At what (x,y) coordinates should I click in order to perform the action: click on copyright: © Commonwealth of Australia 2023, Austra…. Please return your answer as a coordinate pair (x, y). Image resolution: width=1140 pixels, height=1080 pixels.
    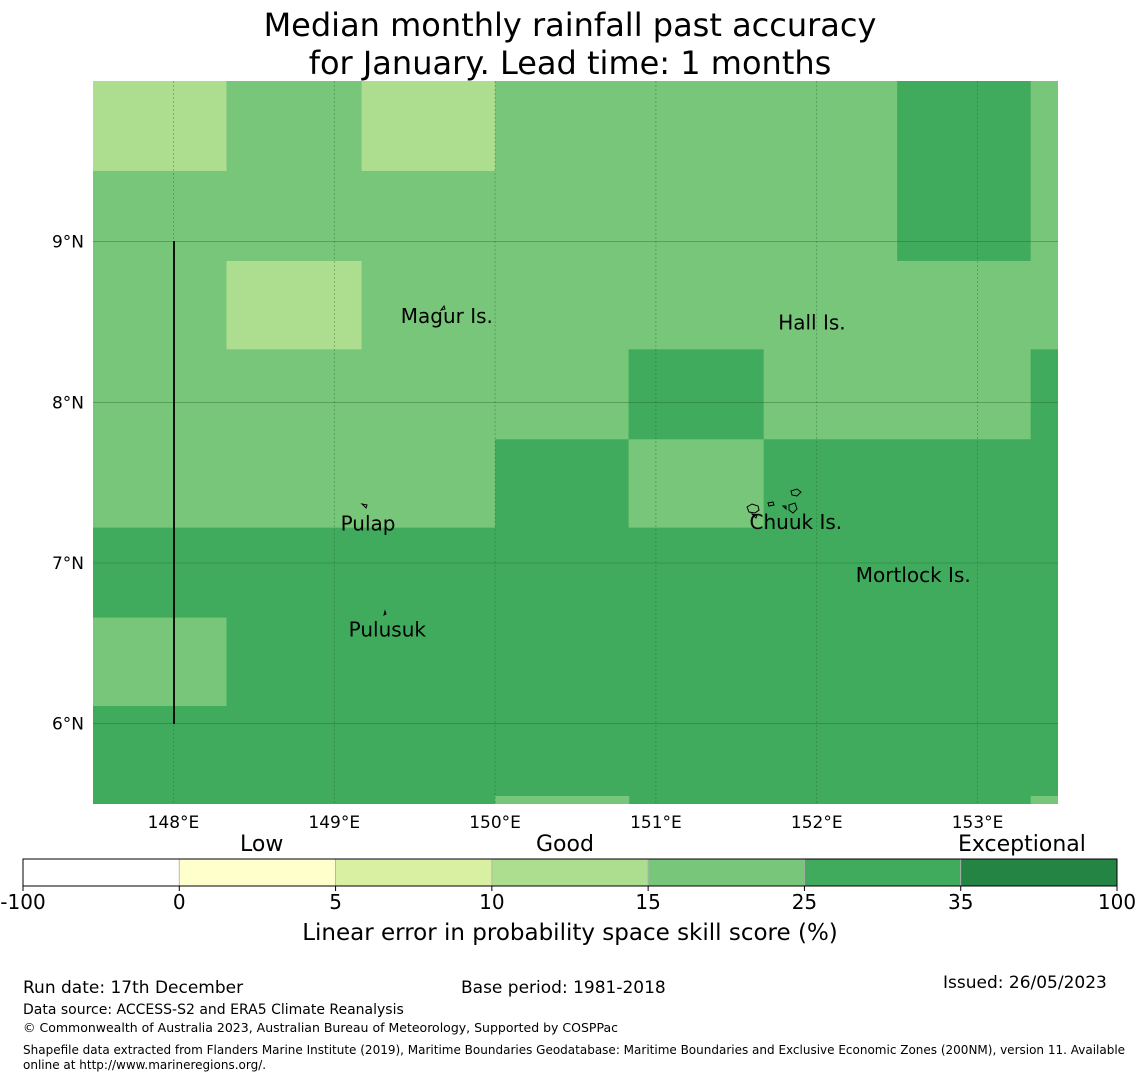
    Looking at the image, I should click on (320, 1027).